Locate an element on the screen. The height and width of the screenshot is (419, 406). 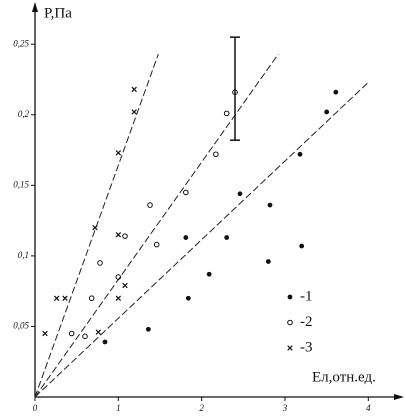
x-tick-label: 3 is located at coordinates (285, 408).